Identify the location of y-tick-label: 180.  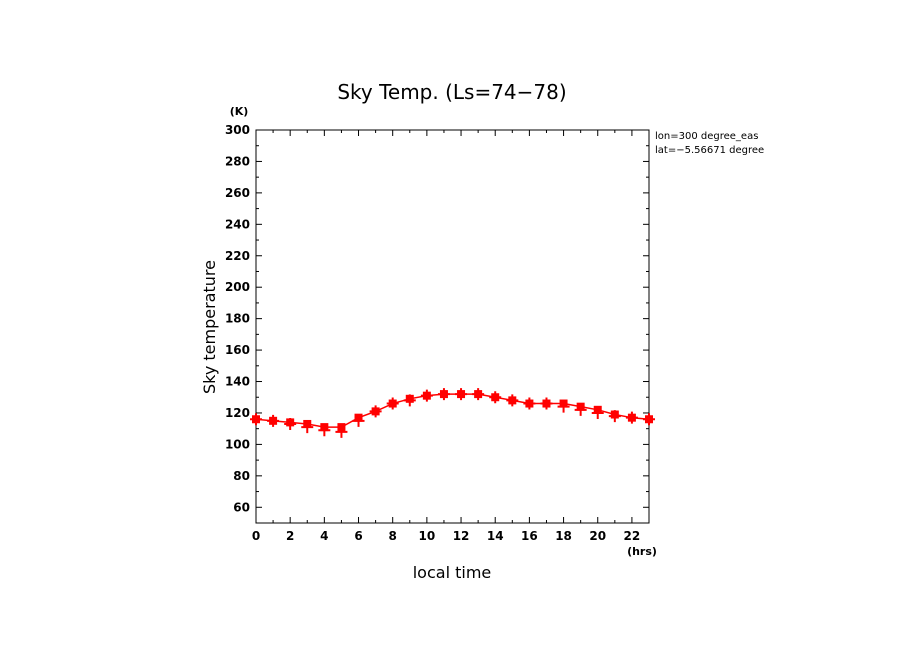
(237, 319).